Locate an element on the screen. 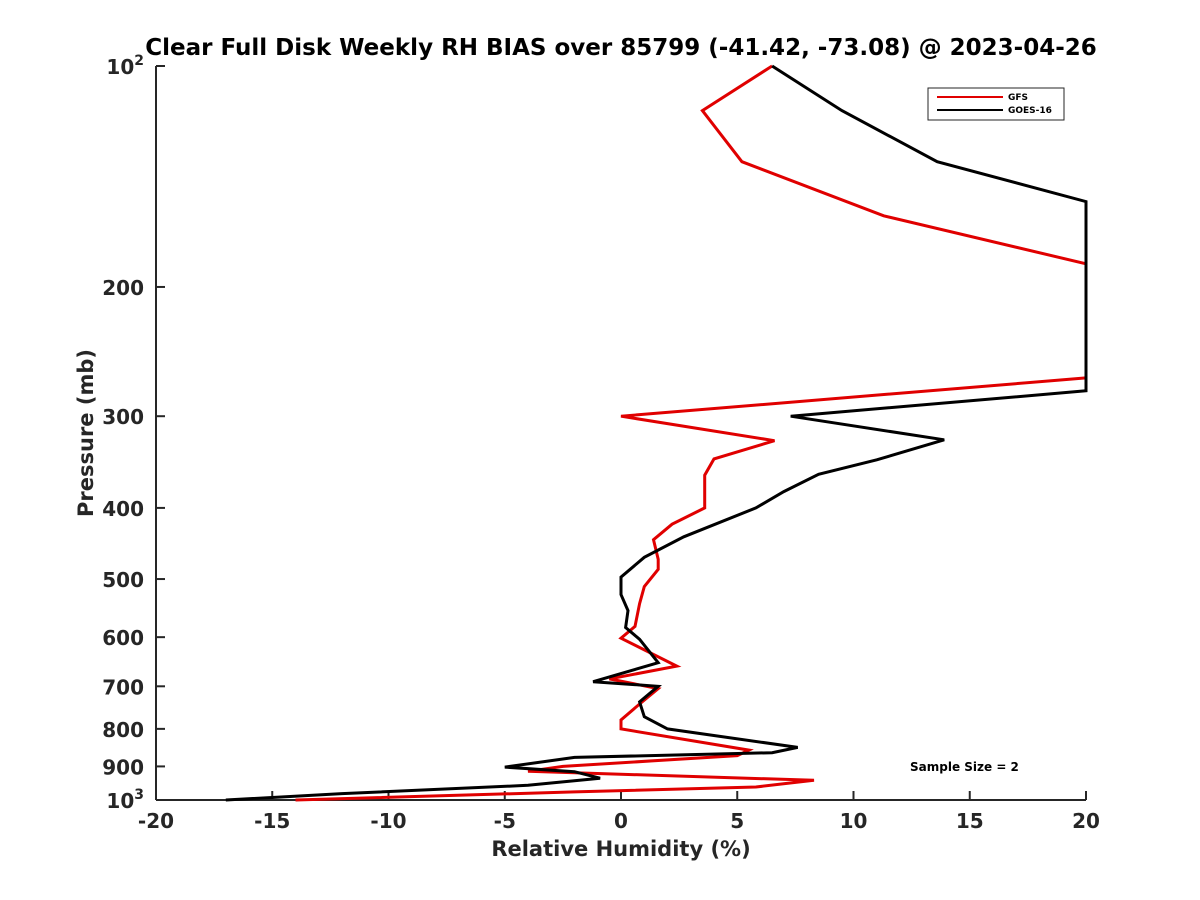 The width and height of the screenshot is (1200, 900). x-tick-label: -5 is located at coordinates (505, 821).